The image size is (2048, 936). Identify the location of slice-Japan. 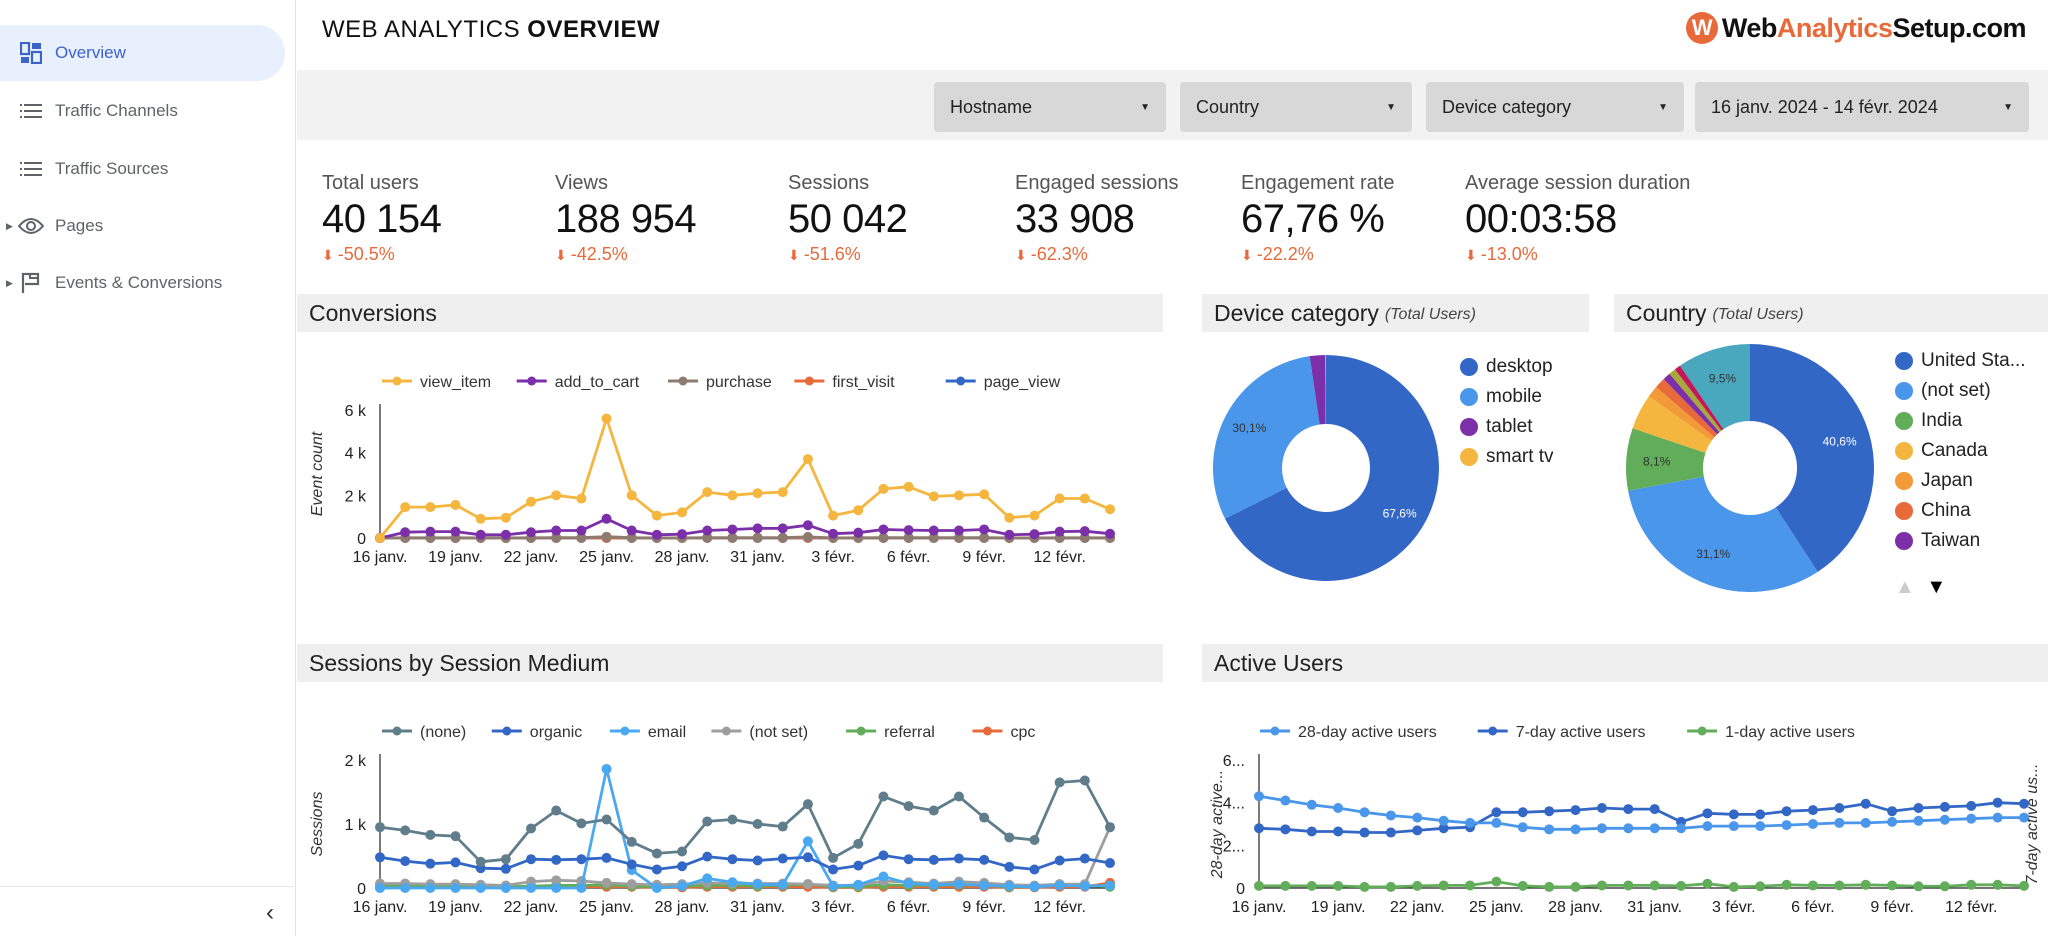
(1681, 413).